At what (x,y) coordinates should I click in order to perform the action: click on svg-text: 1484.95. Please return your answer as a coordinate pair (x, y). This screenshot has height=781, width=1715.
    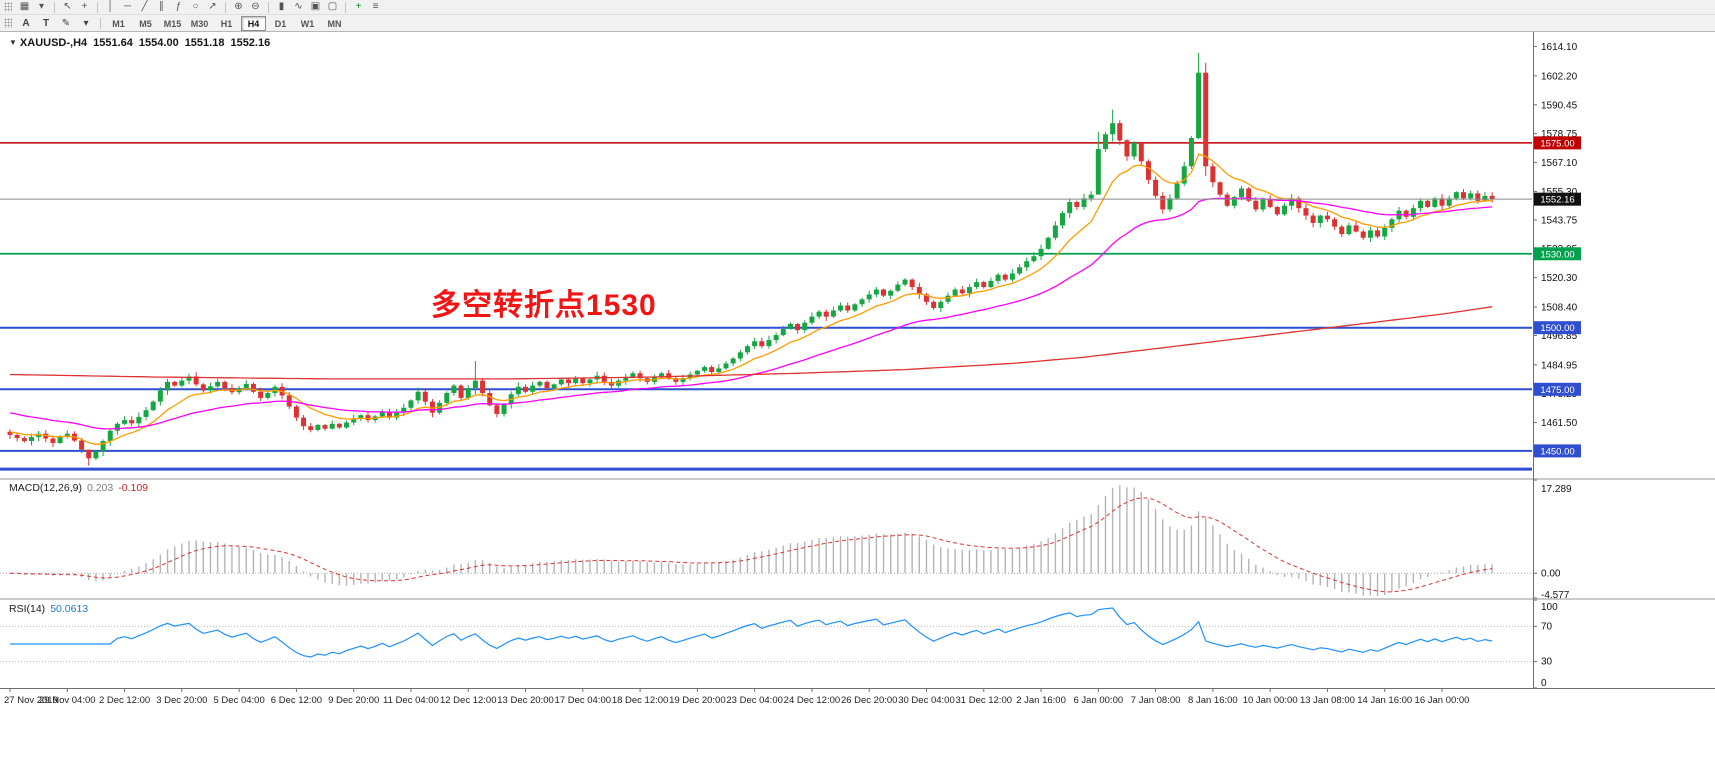
    Looking at the image, I should click on (1559, 365).